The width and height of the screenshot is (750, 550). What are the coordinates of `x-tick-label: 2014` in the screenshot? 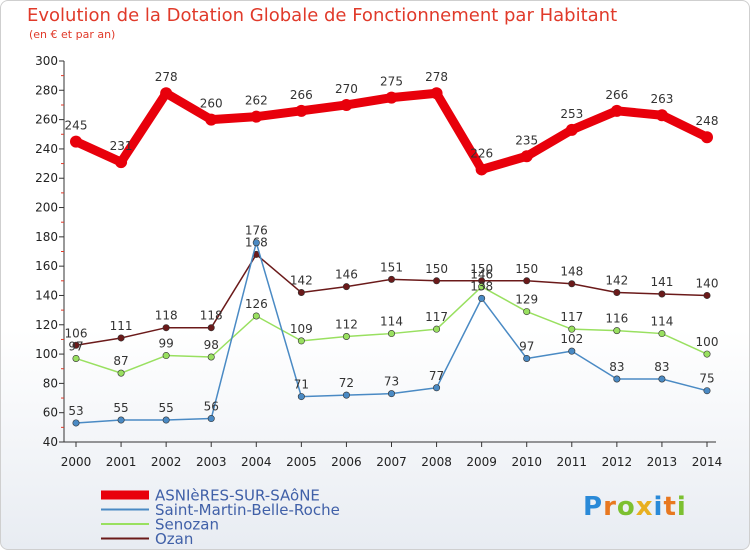 It's located at (707, 462).